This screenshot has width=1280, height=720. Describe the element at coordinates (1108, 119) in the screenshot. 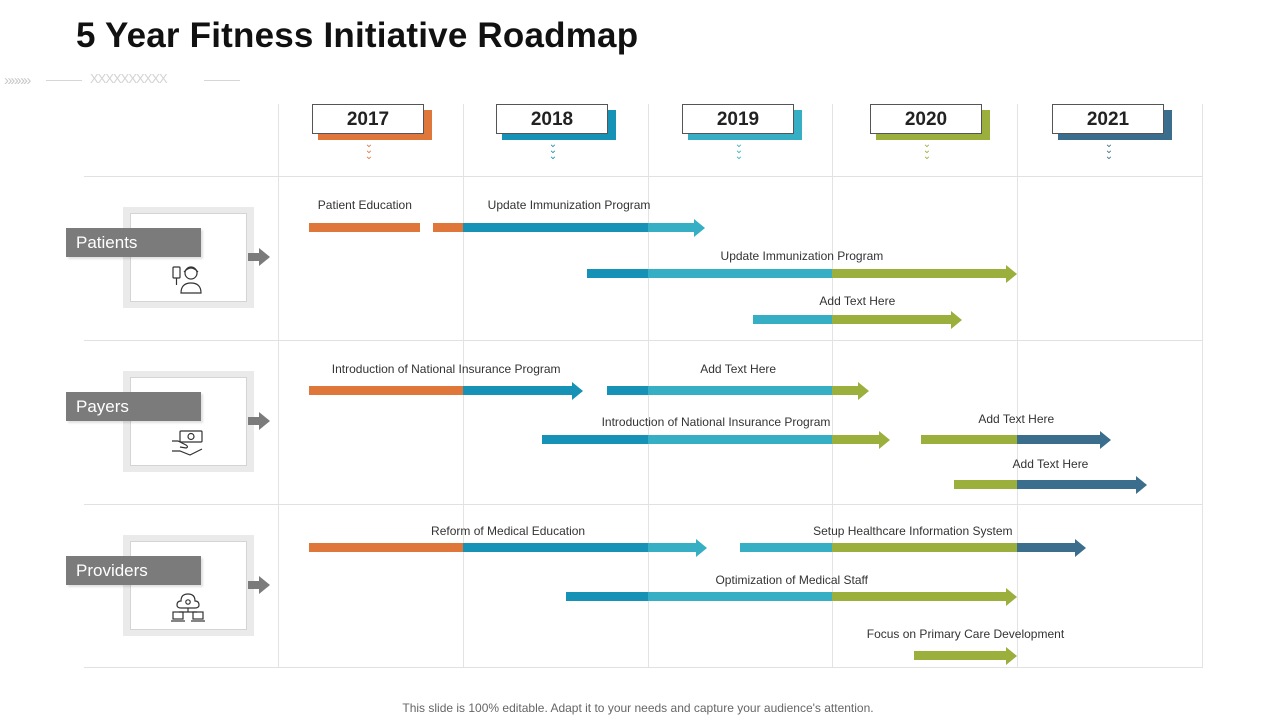

I see `year-label: 2021` at that location.